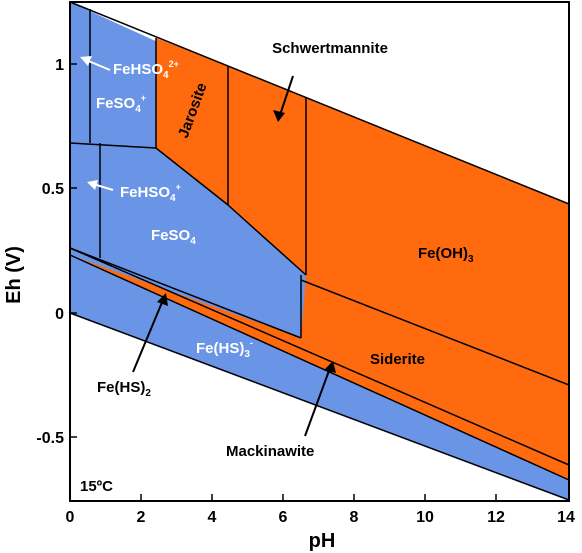  I want to click on y-axis-label: Eh (V), so click(14, 275).